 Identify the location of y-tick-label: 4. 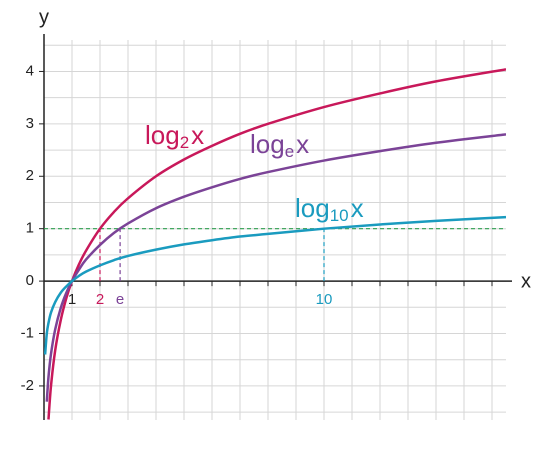
(30, 70).